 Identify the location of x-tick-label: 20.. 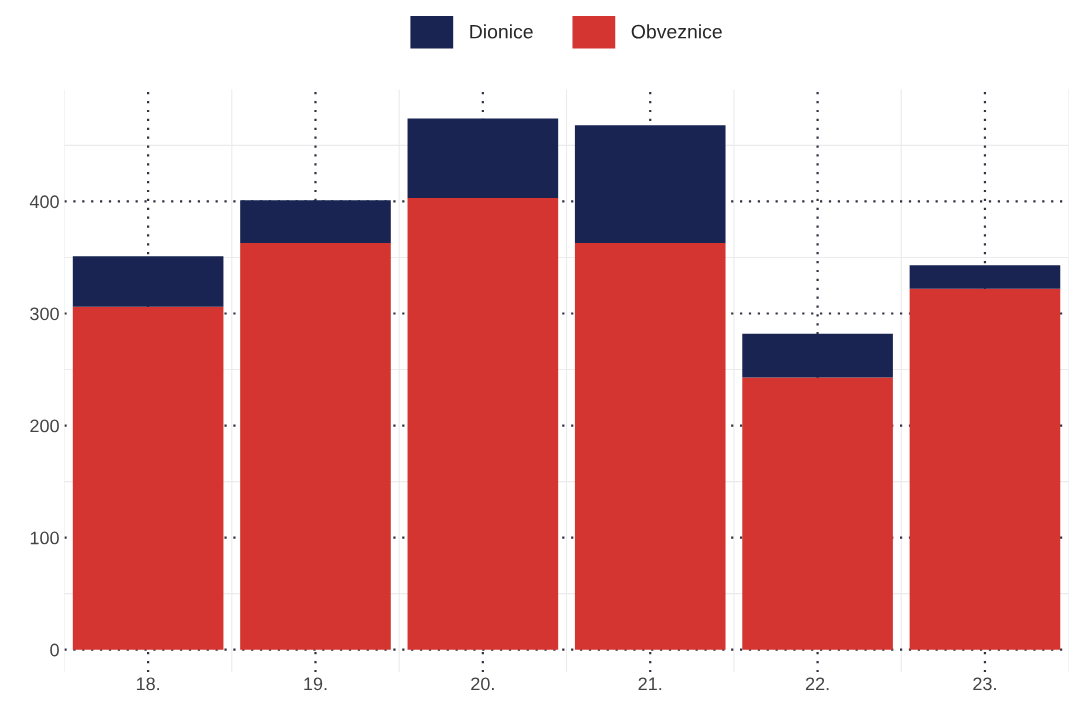
(482, 684).